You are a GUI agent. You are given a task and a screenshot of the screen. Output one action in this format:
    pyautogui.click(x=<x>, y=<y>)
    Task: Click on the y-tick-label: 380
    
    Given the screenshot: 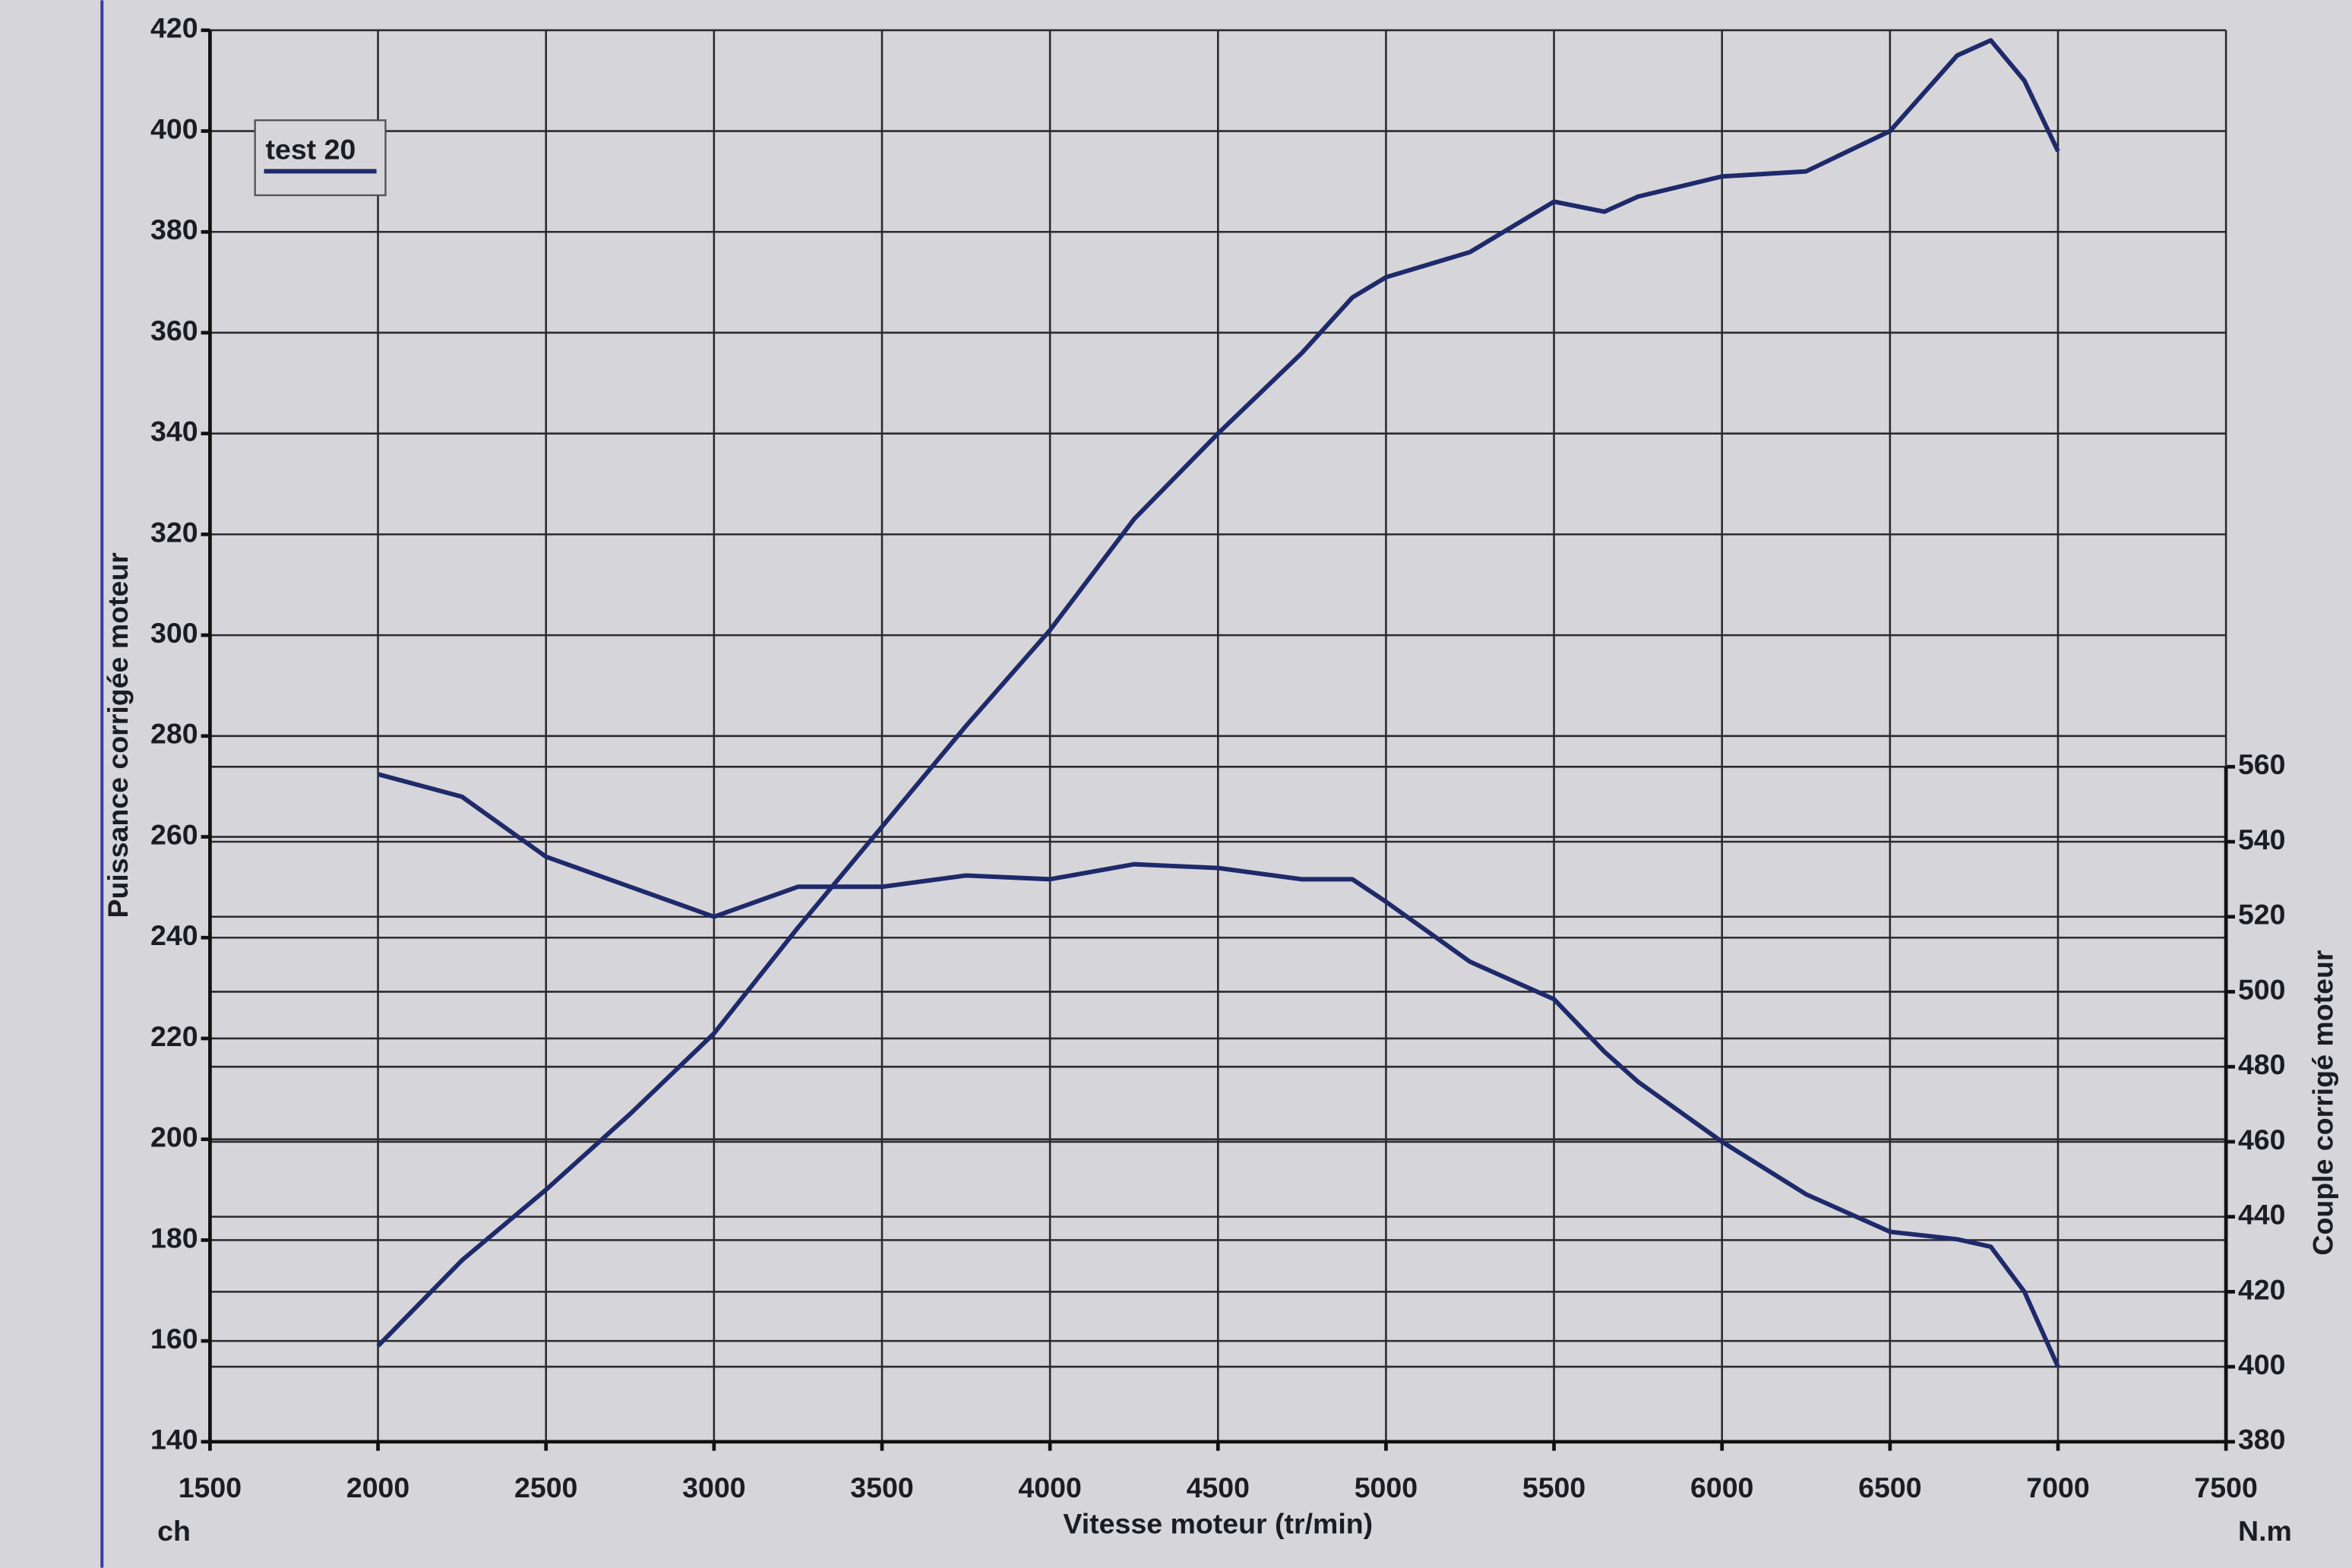 What is the action you would take?
    pyautogui.click(x=174, y=229)
    